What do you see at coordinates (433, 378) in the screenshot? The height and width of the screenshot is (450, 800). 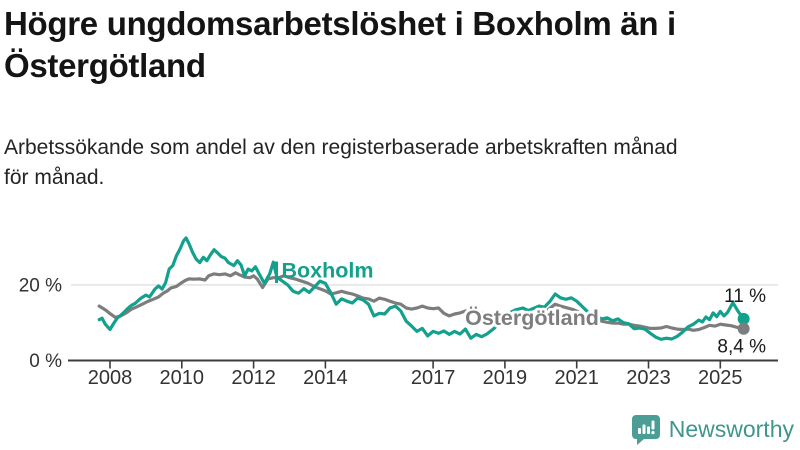 I see `x-tick-label-2017: 2017` at bounding box center [433, 378].